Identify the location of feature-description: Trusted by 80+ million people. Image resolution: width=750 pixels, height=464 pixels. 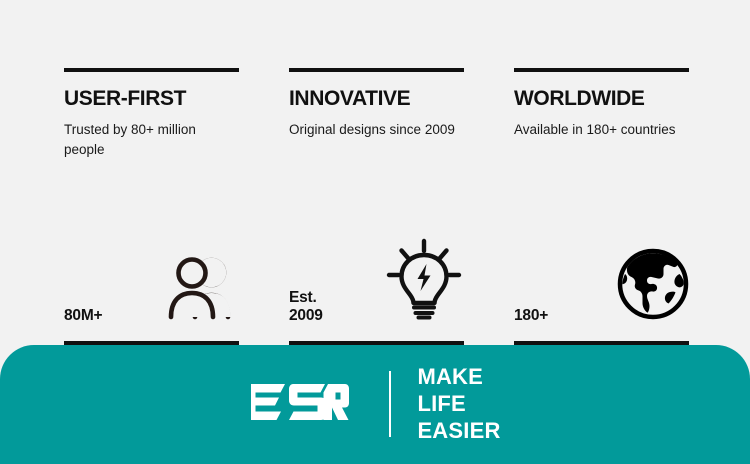
(130, 139).